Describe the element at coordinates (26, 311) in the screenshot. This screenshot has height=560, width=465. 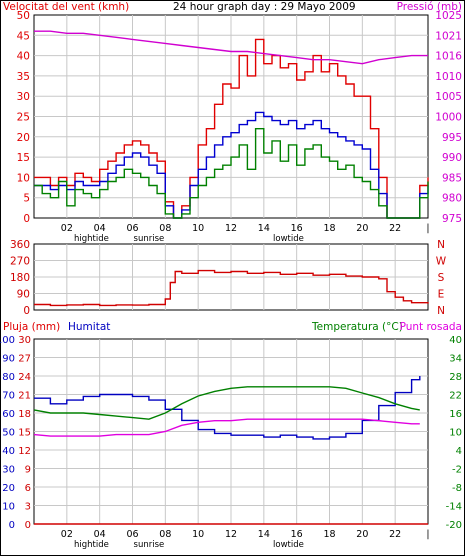
I see `direction-tick-label: 0` at that location.